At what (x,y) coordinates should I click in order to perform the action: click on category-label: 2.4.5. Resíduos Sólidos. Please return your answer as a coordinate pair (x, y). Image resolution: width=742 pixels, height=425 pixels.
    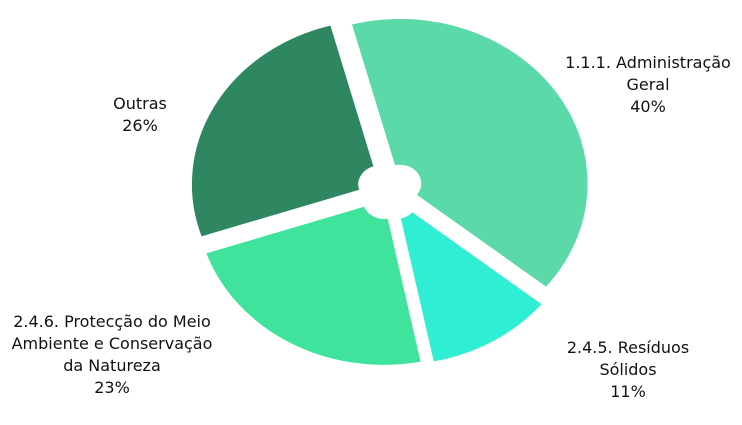
    Looking at the image, I should click on (628, 358).